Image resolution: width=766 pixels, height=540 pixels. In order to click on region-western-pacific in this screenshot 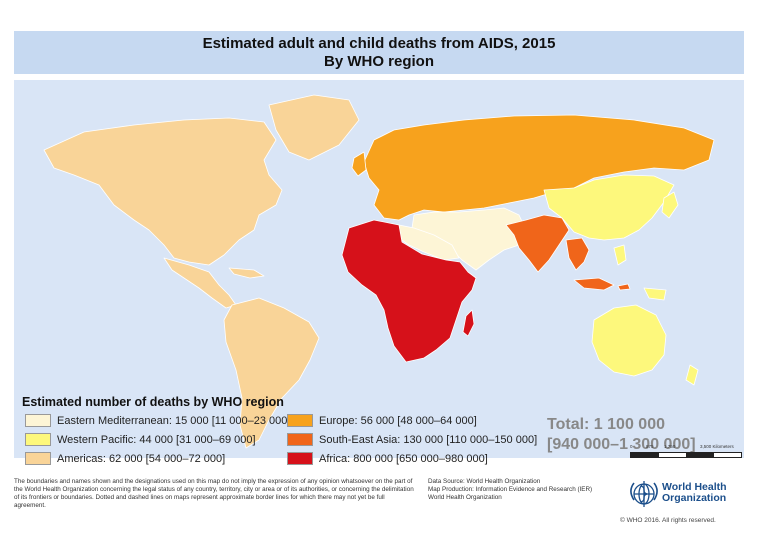, I will do `click(609, 207)`.